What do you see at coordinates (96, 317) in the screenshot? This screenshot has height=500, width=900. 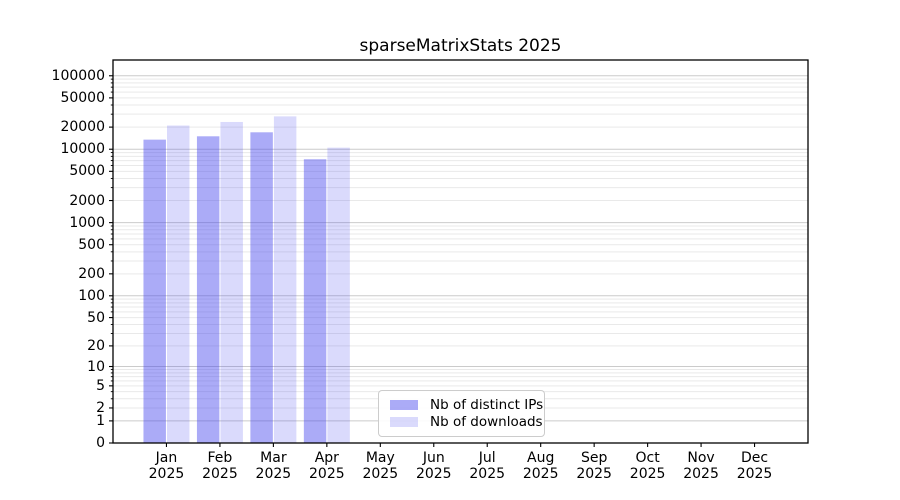 I see `y-tick-label: 50` at bounding box center [96, 317].